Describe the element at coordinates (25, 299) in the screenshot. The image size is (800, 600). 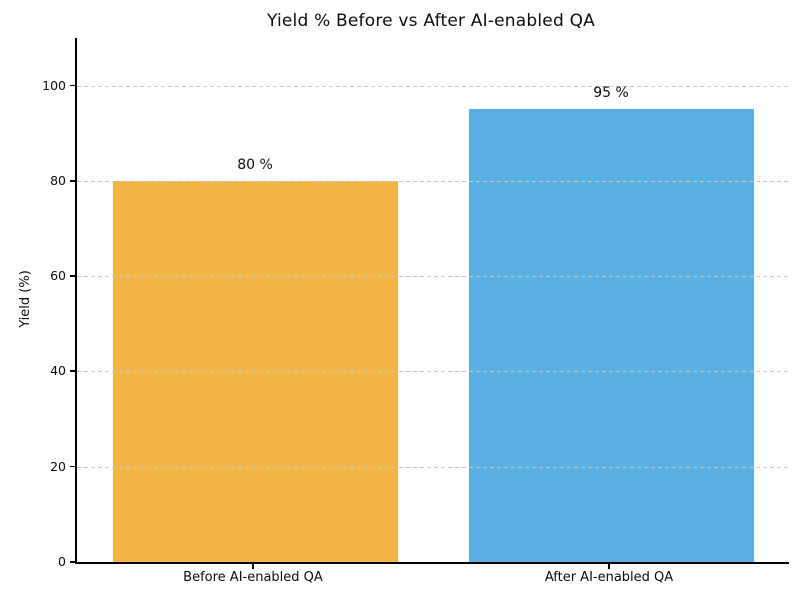
I see `y-axis-label: Yield (%)` at that location.